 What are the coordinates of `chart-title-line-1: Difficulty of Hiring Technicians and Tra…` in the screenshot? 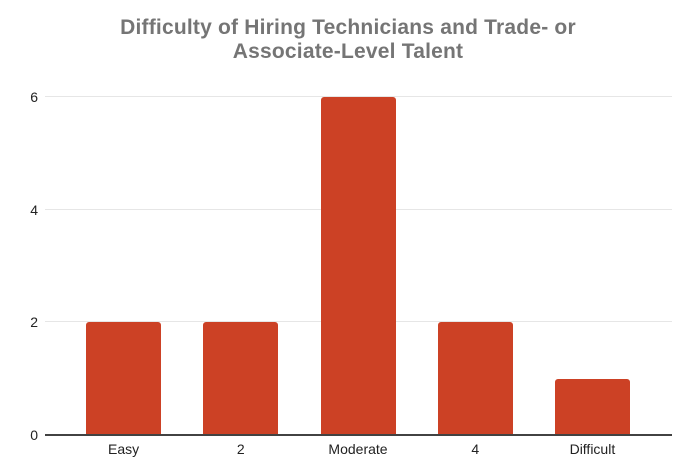 It's located at (348, 27).